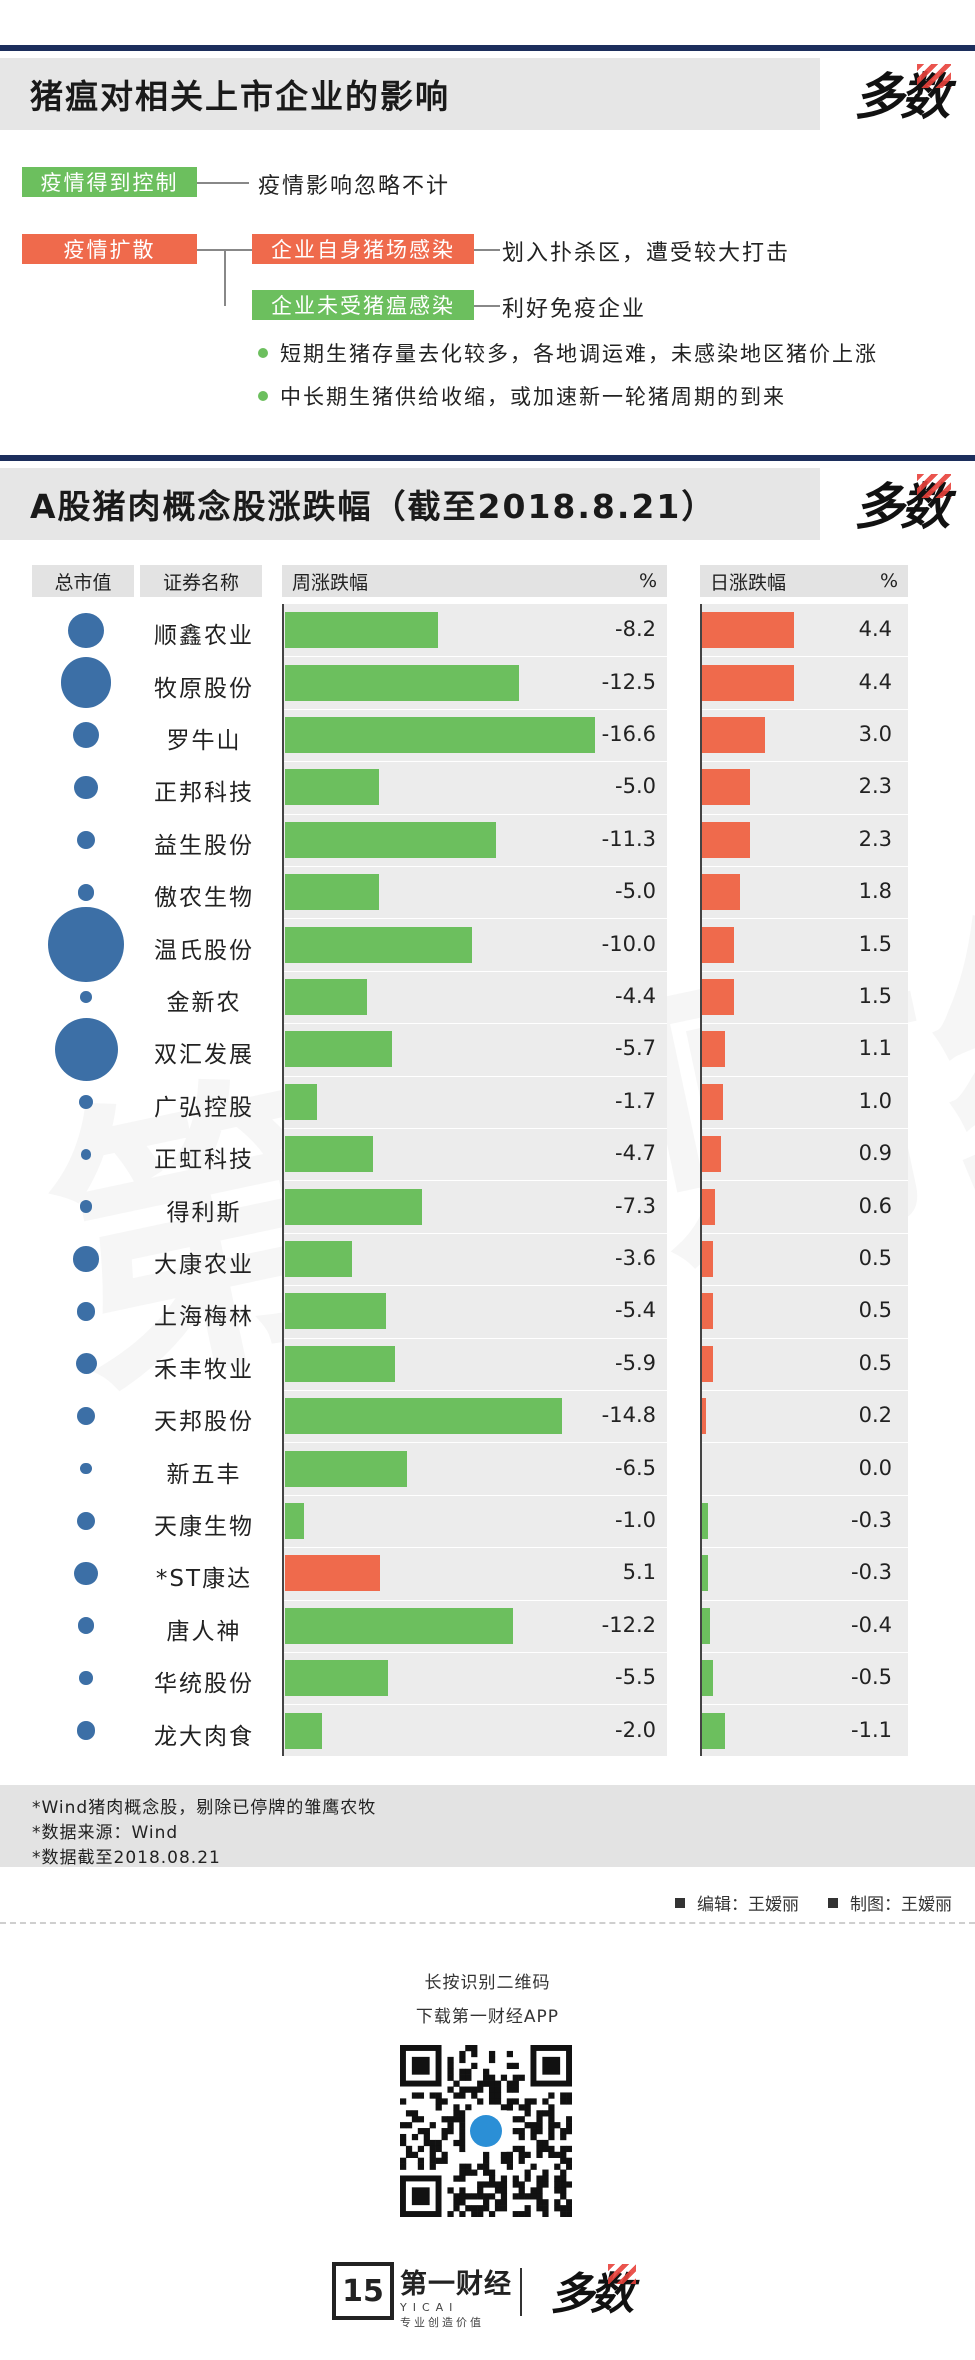  Describe the element at coordinates (204, 1003) in the screenshot. I see `stock-name: 金新农` at that location.